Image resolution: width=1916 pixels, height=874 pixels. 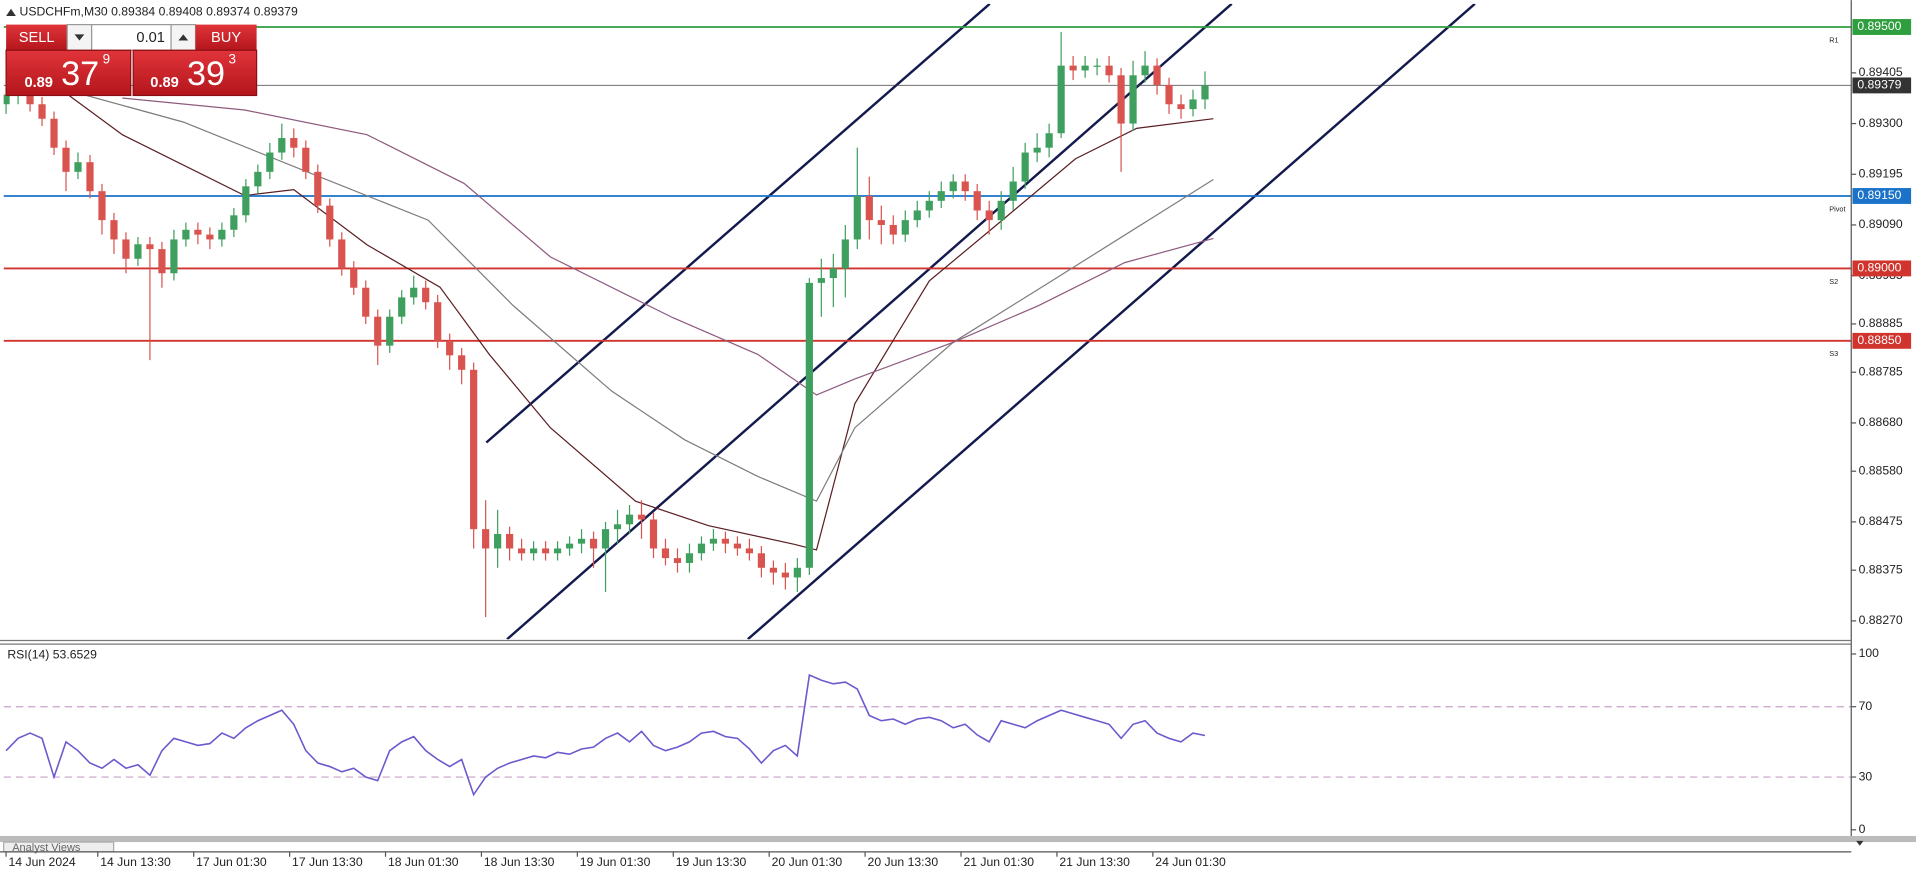 I want to click on level-price-label: 0.89000, so click(x=1879, y=268).